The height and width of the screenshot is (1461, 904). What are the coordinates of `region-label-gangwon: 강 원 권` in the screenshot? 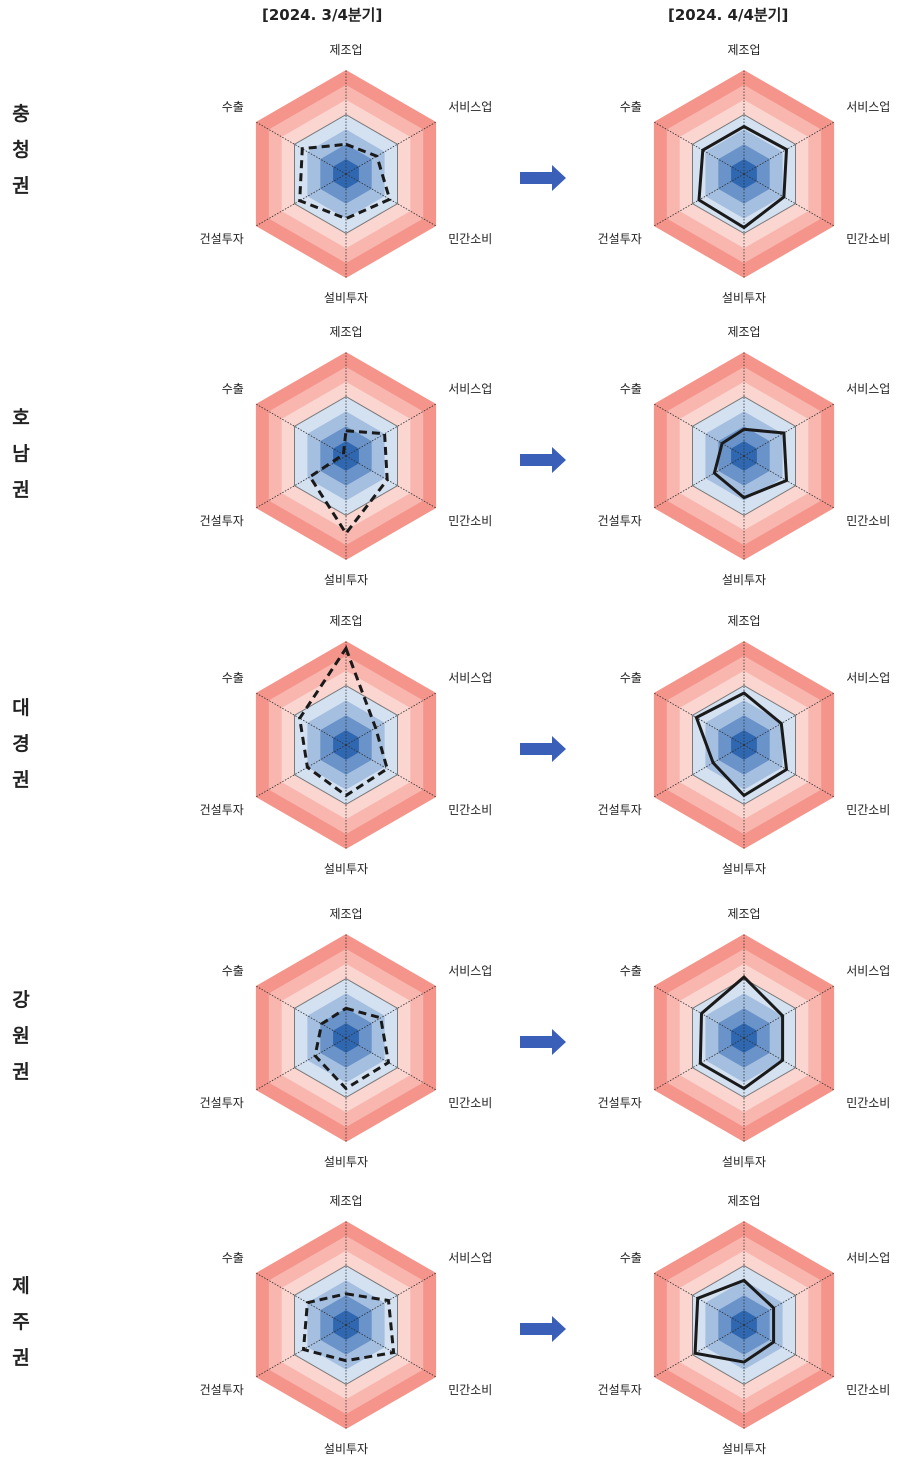 It's located at (21, 1036).